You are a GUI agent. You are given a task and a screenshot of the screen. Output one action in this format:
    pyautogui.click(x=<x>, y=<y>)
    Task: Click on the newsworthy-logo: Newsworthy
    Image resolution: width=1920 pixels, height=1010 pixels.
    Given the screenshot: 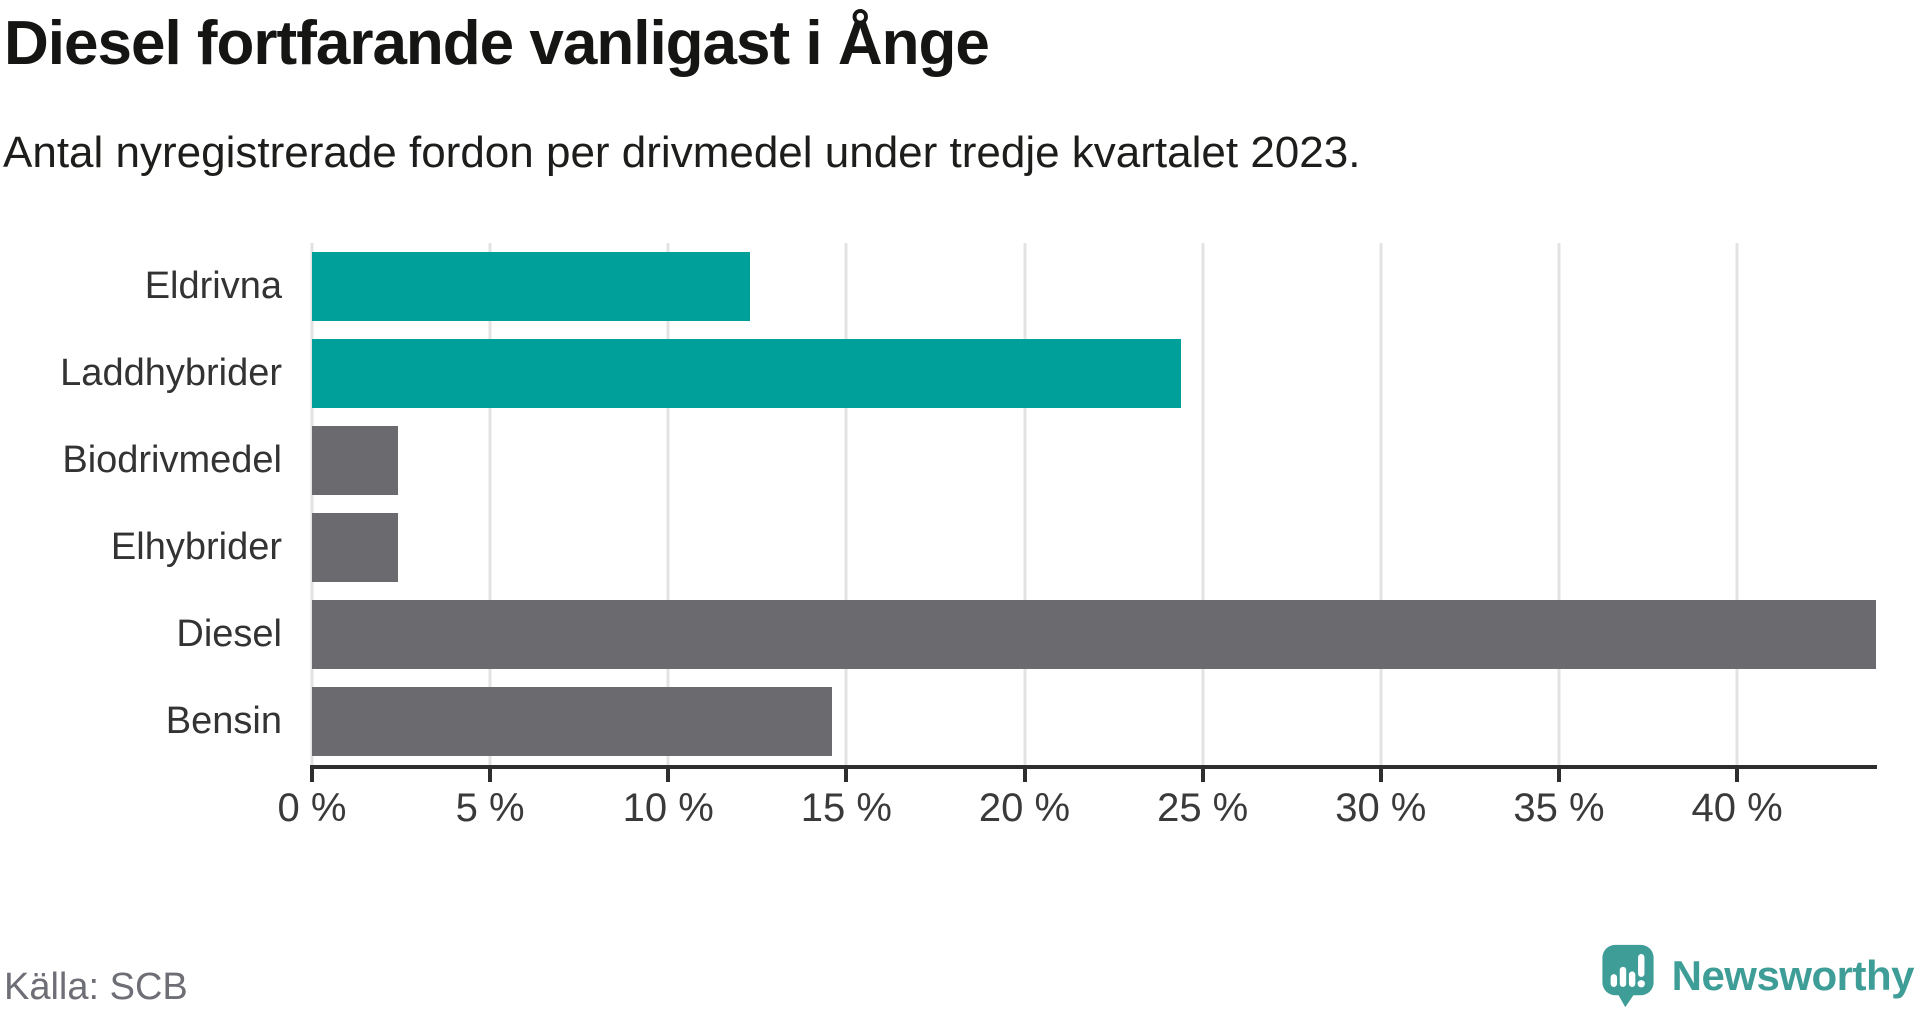 What is the action you would take?
    pyautogui.click(x=1757, y=976)
    